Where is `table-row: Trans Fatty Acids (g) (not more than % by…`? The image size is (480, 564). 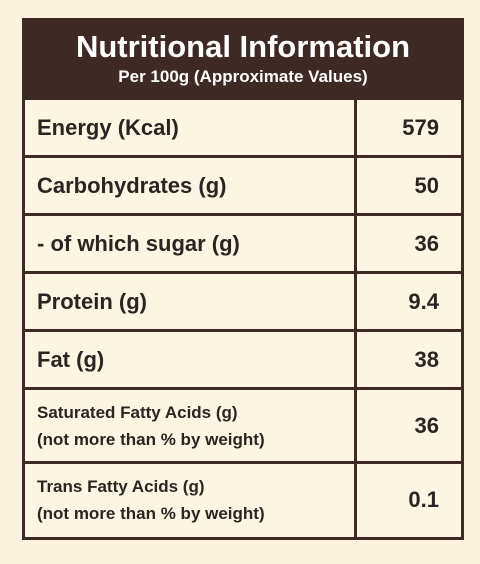 table-row: Trans Fatty Acids (g) (not more than % by… is located at coordinates (243, 499).